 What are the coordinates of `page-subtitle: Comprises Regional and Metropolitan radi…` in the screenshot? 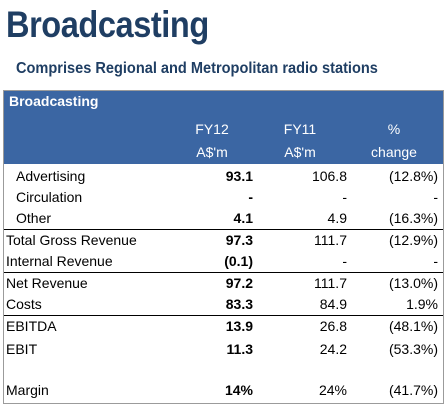 It's located at (197, 68).